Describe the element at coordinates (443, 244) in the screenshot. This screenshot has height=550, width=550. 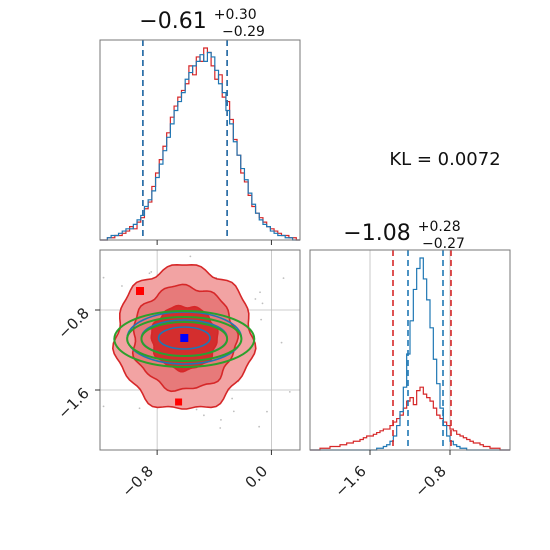
I see `title-param2-lower: −0.27` at that location.